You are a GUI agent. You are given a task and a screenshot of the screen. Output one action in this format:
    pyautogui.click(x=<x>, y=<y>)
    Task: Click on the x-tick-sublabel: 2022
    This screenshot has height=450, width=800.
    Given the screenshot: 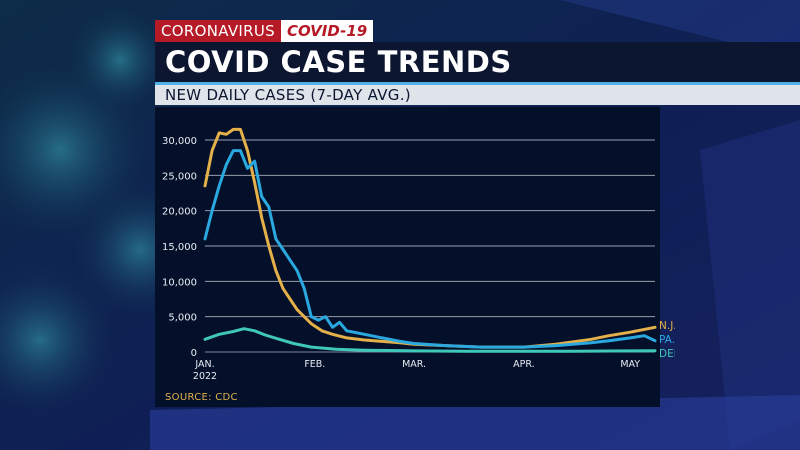 What is the action you would take?
    pyautogui.click(x=205, y=376)
    